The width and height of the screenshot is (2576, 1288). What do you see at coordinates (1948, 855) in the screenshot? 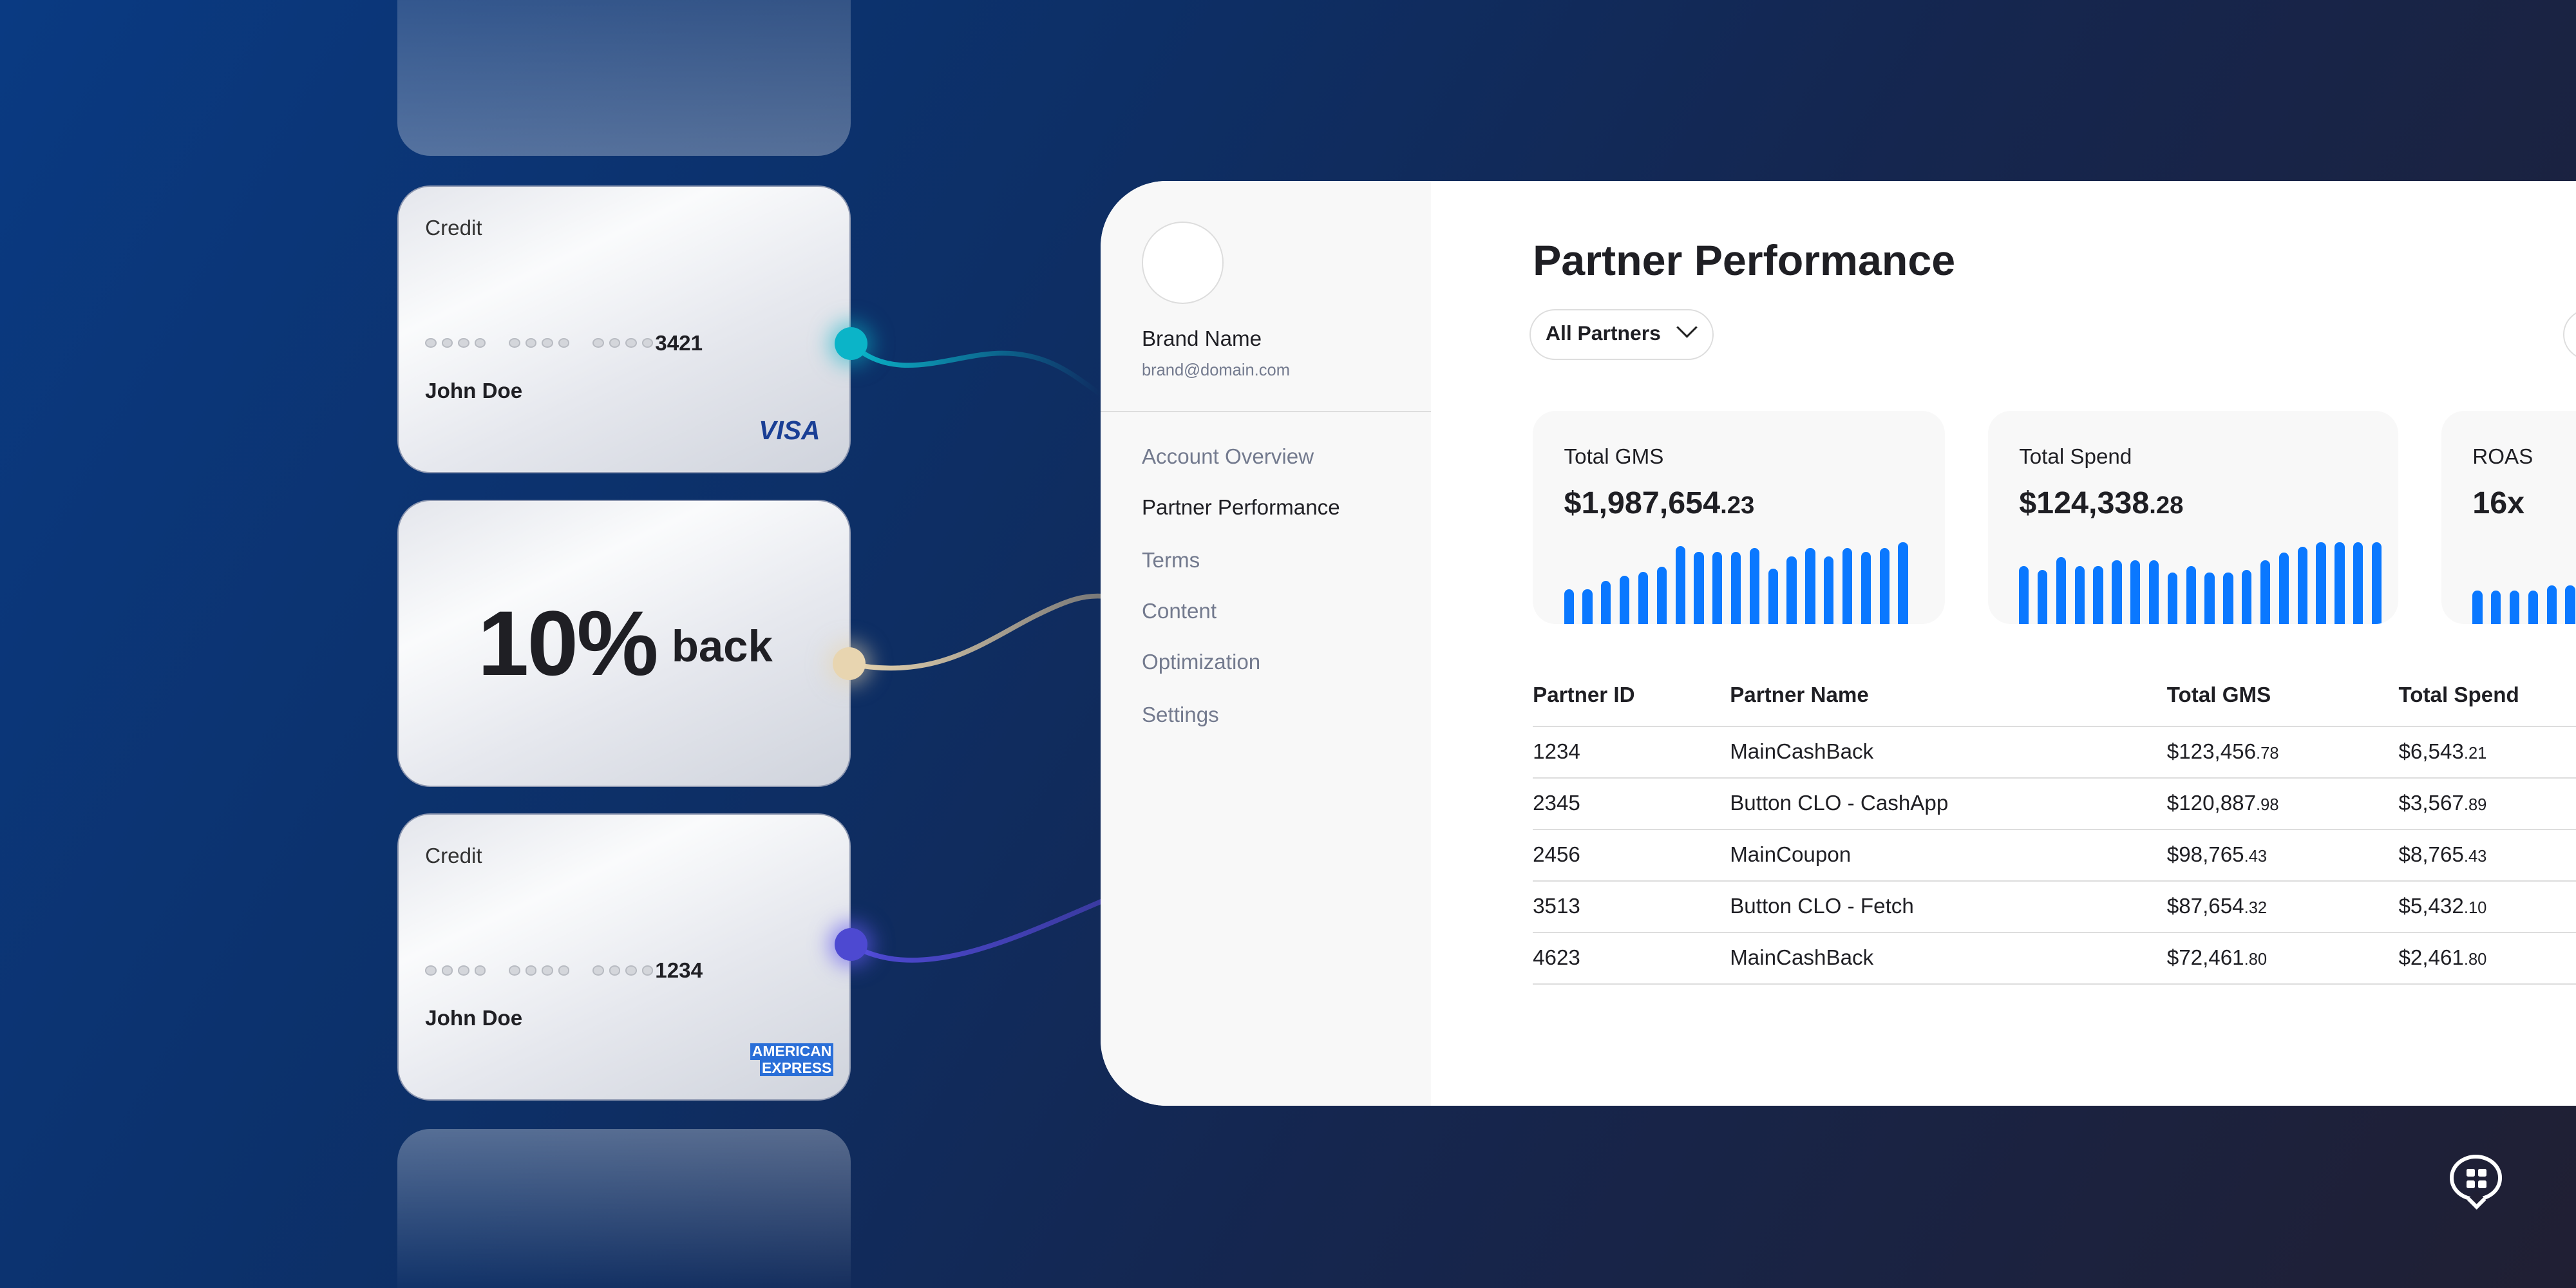
I see `partner-name: MainCoupon` at bounding box center [1948, 855].